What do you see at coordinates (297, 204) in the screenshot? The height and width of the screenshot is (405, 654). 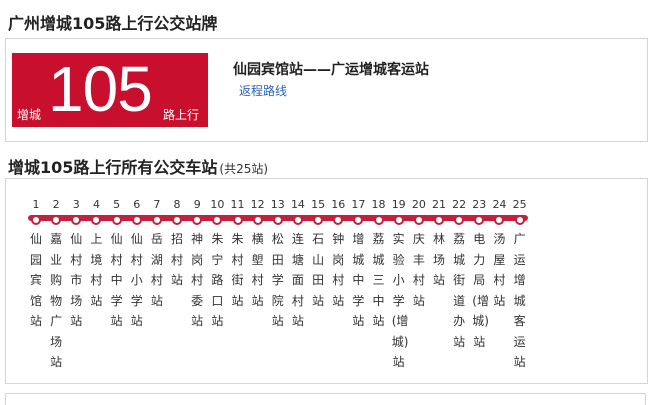 I see `stop-number: 14` at bounding box center [297, 204].